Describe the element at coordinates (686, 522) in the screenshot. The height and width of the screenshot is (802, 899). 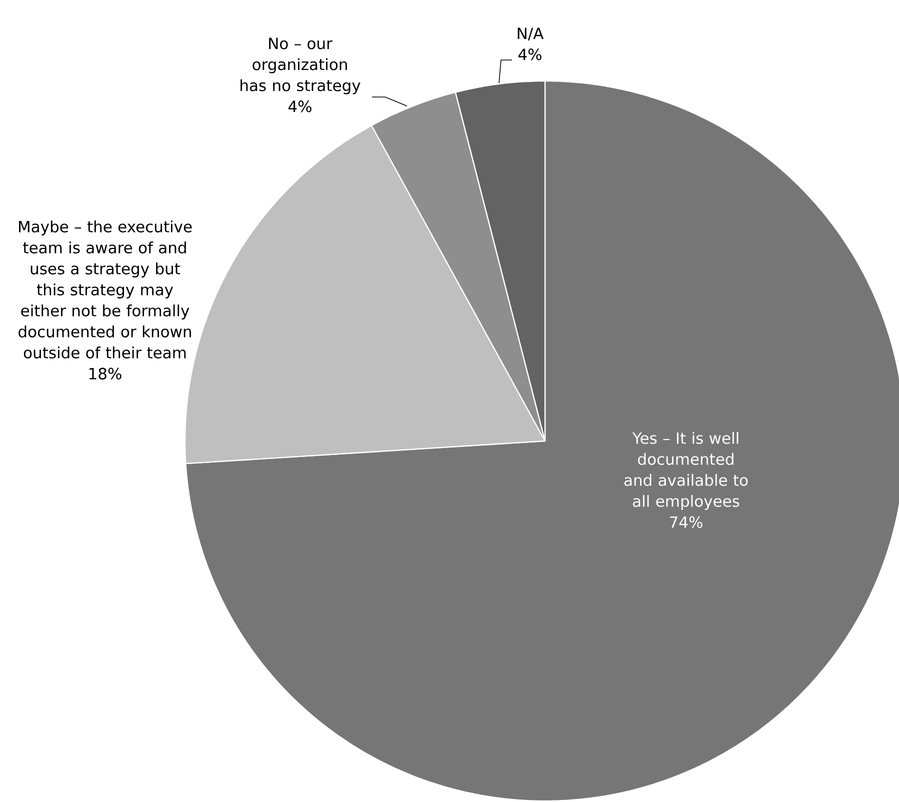
I see `data-label: 74%` at that location.